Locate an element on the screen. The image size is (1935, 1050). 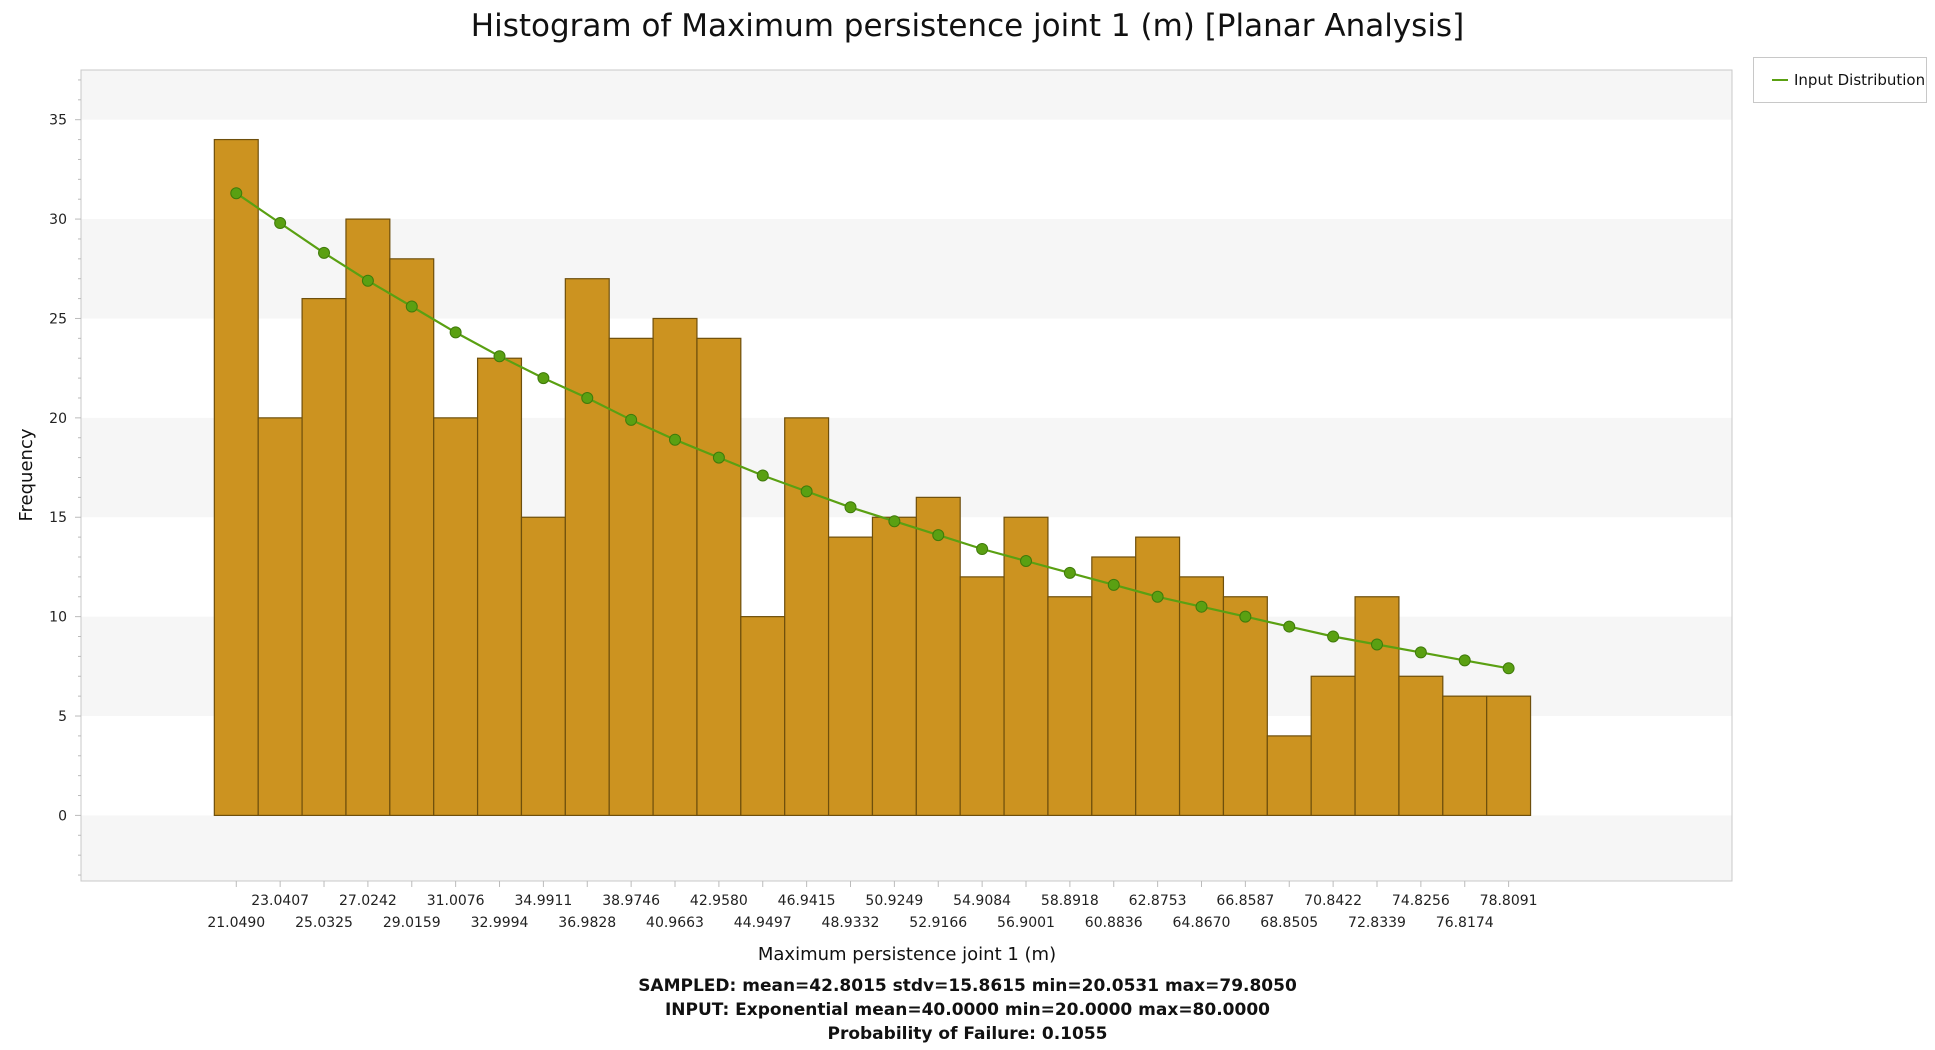
x-tick-label: 64.8670 is located at coordinates (1202, 923).